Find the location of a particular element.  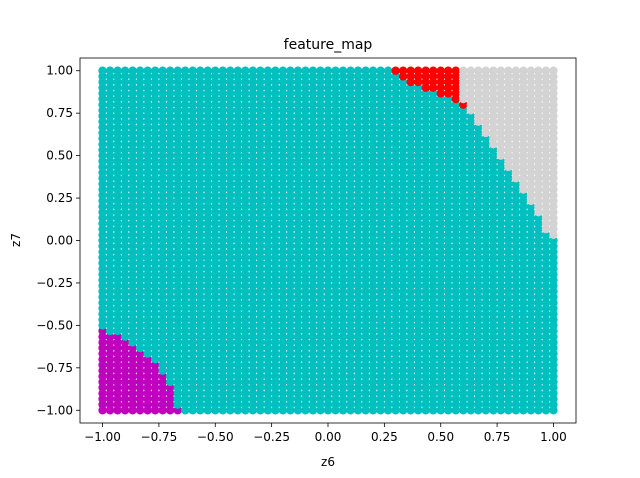

y-axis-ticks: −1.00 −0.75 −0.50 −0.25 0.00 0.25 0.50 0.75 1.00 is located at coordinates (58, 240).